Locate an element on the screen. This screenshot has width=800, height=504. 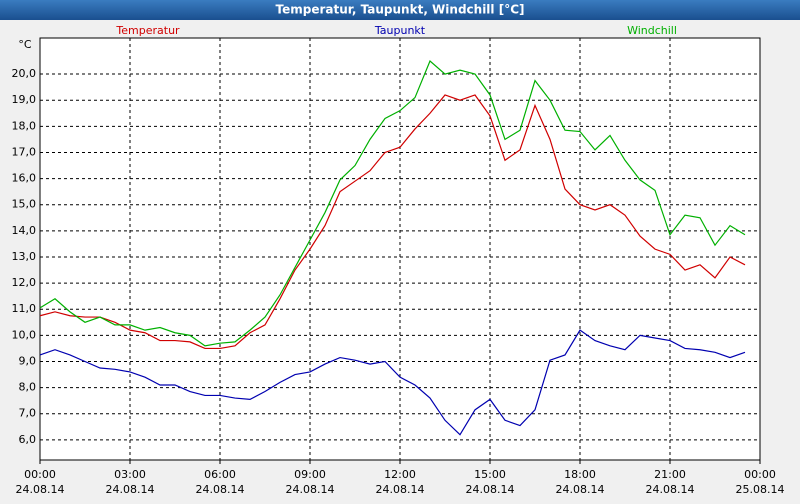
x-tick-label: 09:00 is located at coordinates (310, 474).